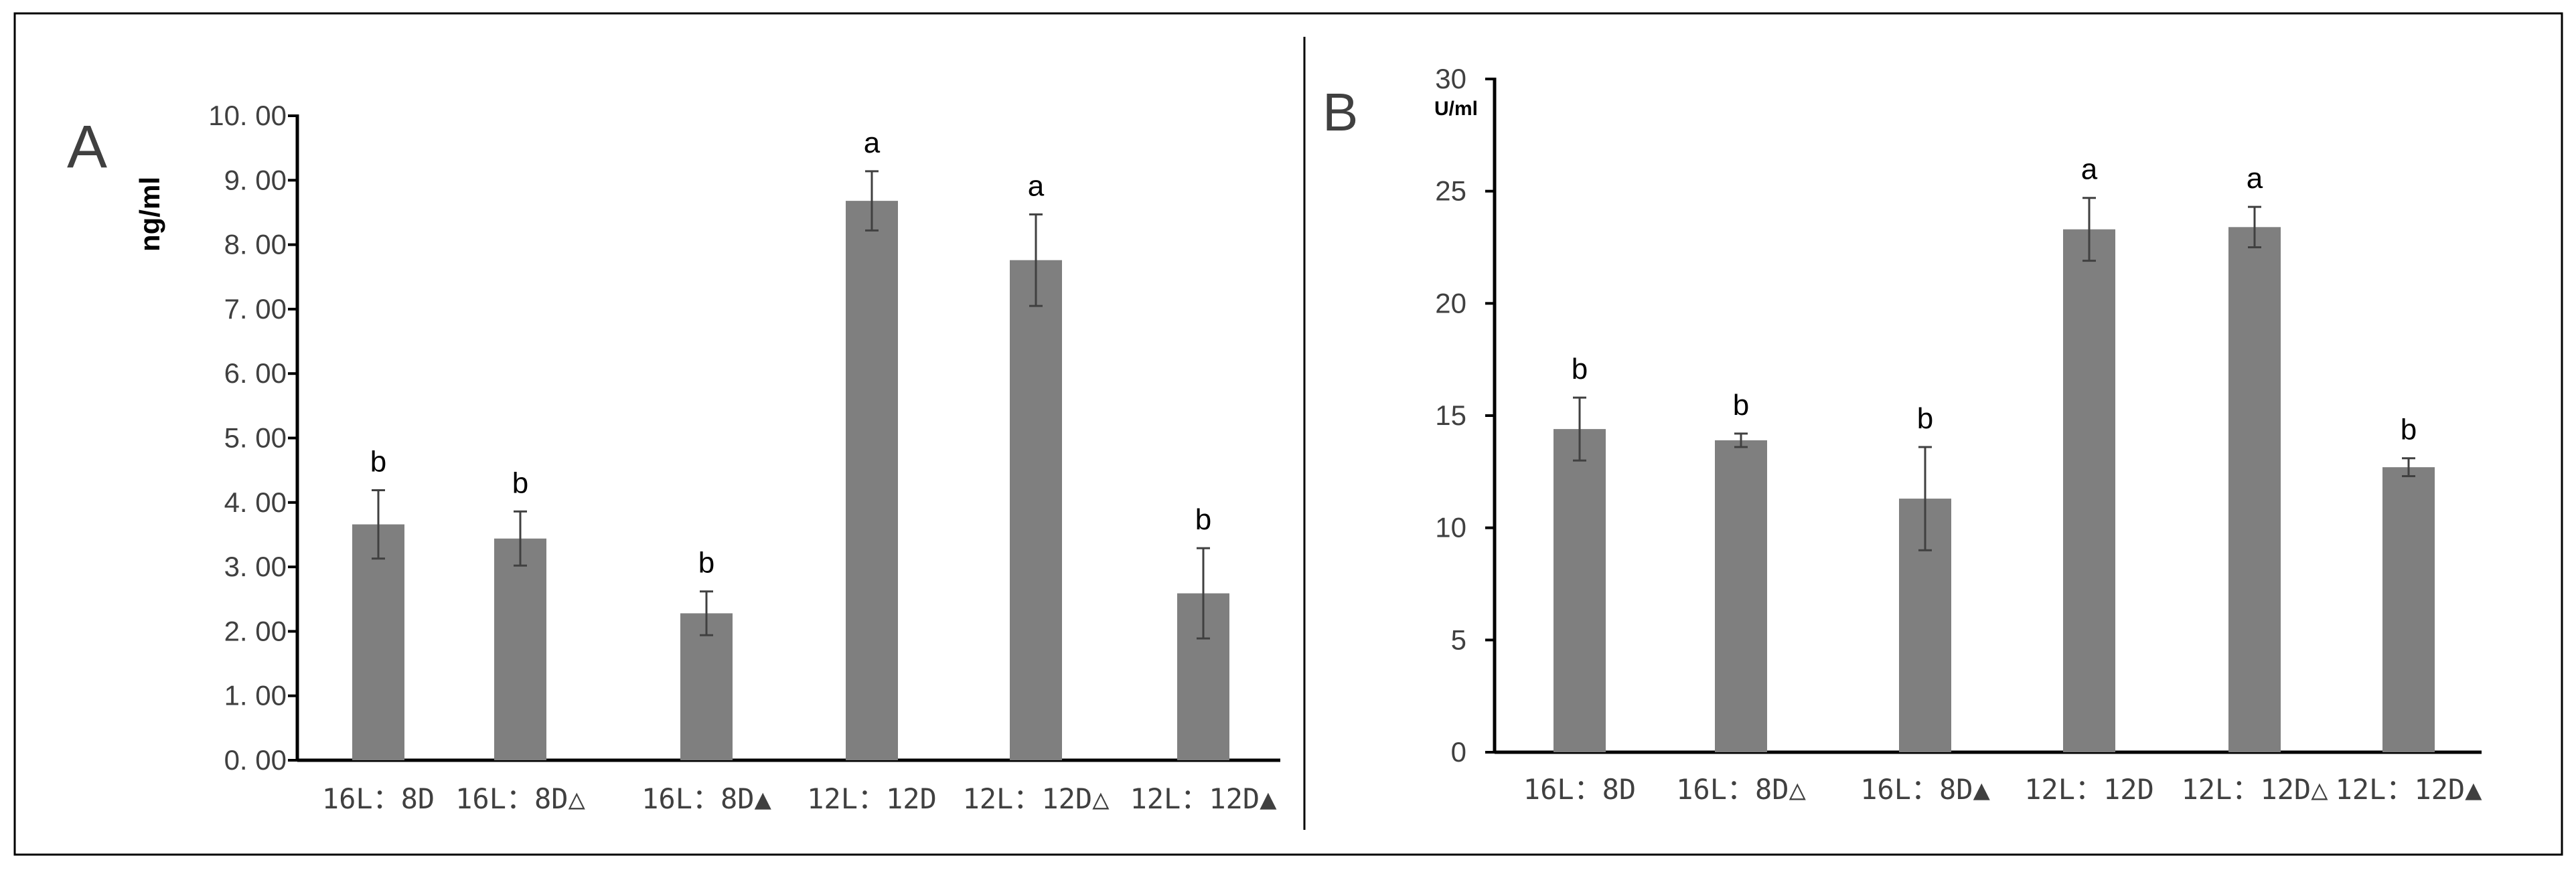  I want to click on y-tick-label: 6. 00, so click(256, 373).